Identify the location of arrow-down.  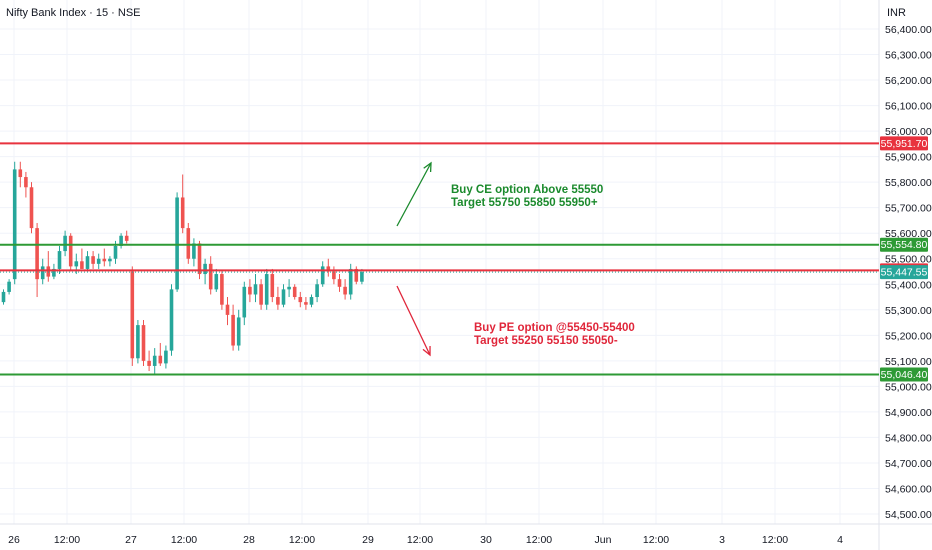
(413, 321).